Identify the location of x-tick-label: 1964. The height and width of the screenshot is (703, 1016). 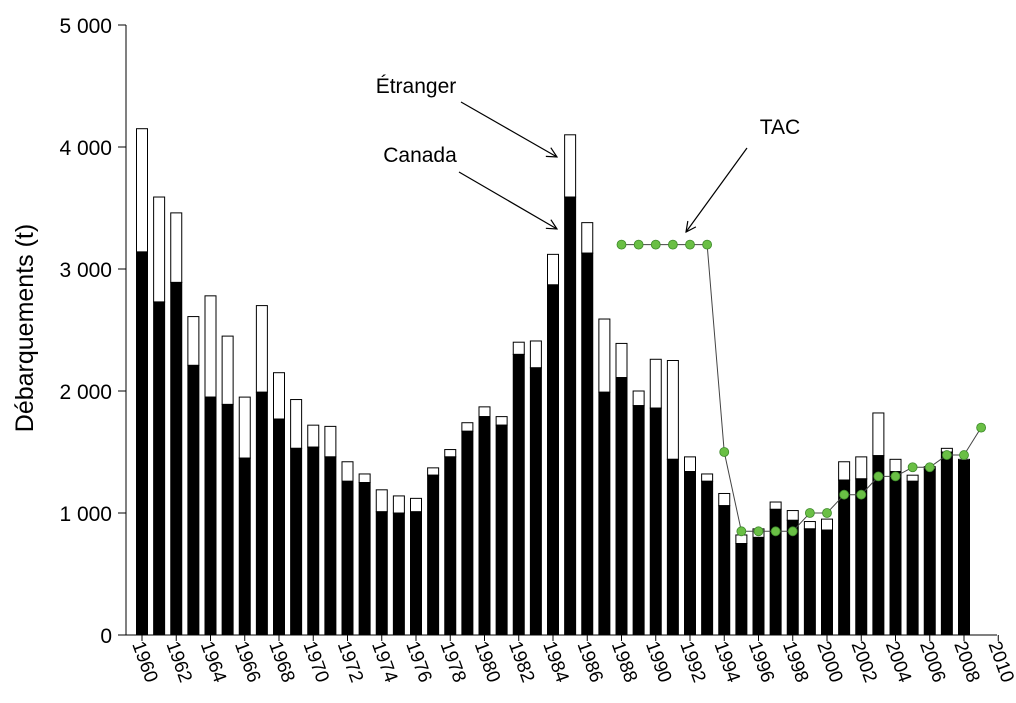
(213, 662).